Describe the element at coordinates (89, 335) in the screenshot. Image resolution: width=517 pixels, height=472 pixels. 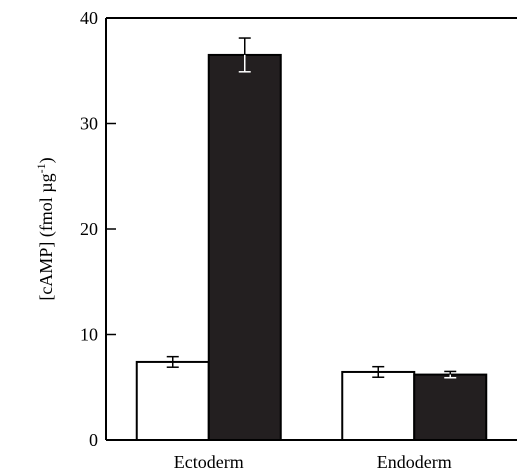
I see `y-tick-label: 10` at that location.